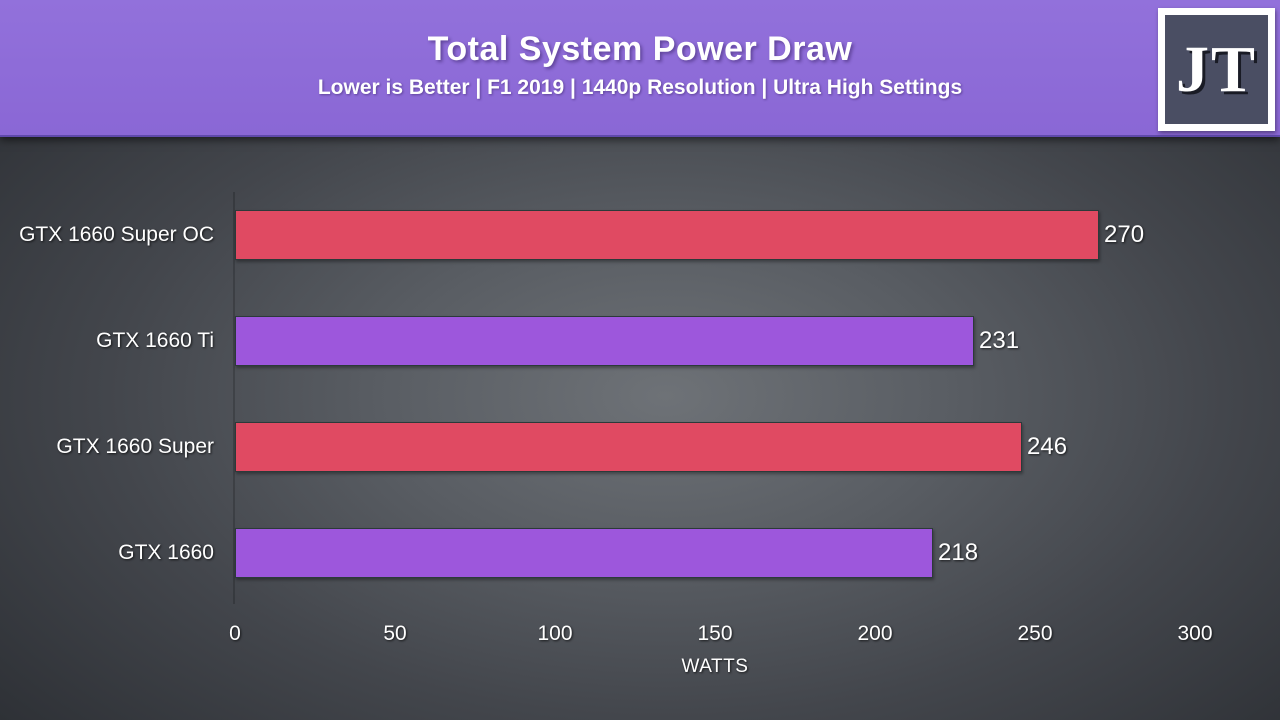 The height and width of the screenshot is (720, 1280). I want to click on value-label: 218, so click(958, 552).